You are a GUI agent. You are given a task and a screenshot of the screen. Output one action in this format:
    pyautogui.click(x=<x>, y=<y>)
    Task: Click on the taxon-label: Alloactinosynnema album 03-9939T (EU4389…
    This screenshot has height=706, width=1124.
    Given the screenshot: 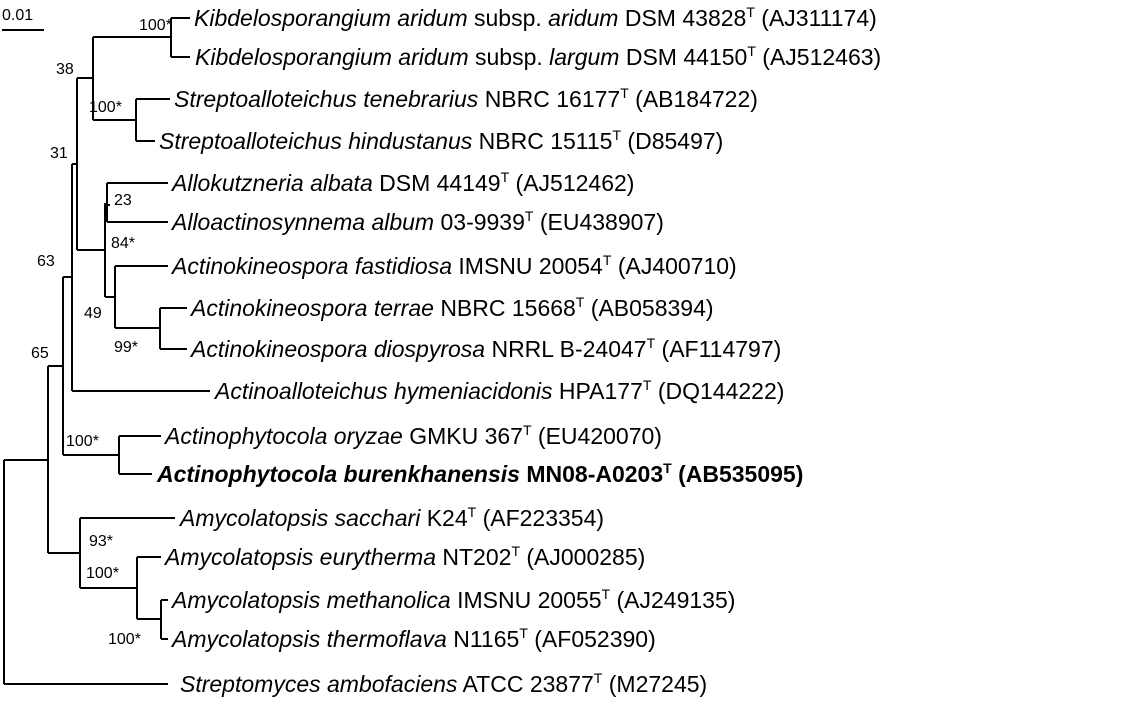 What is the action you would take?
    pyautogui.click(x=417, y=221)
    